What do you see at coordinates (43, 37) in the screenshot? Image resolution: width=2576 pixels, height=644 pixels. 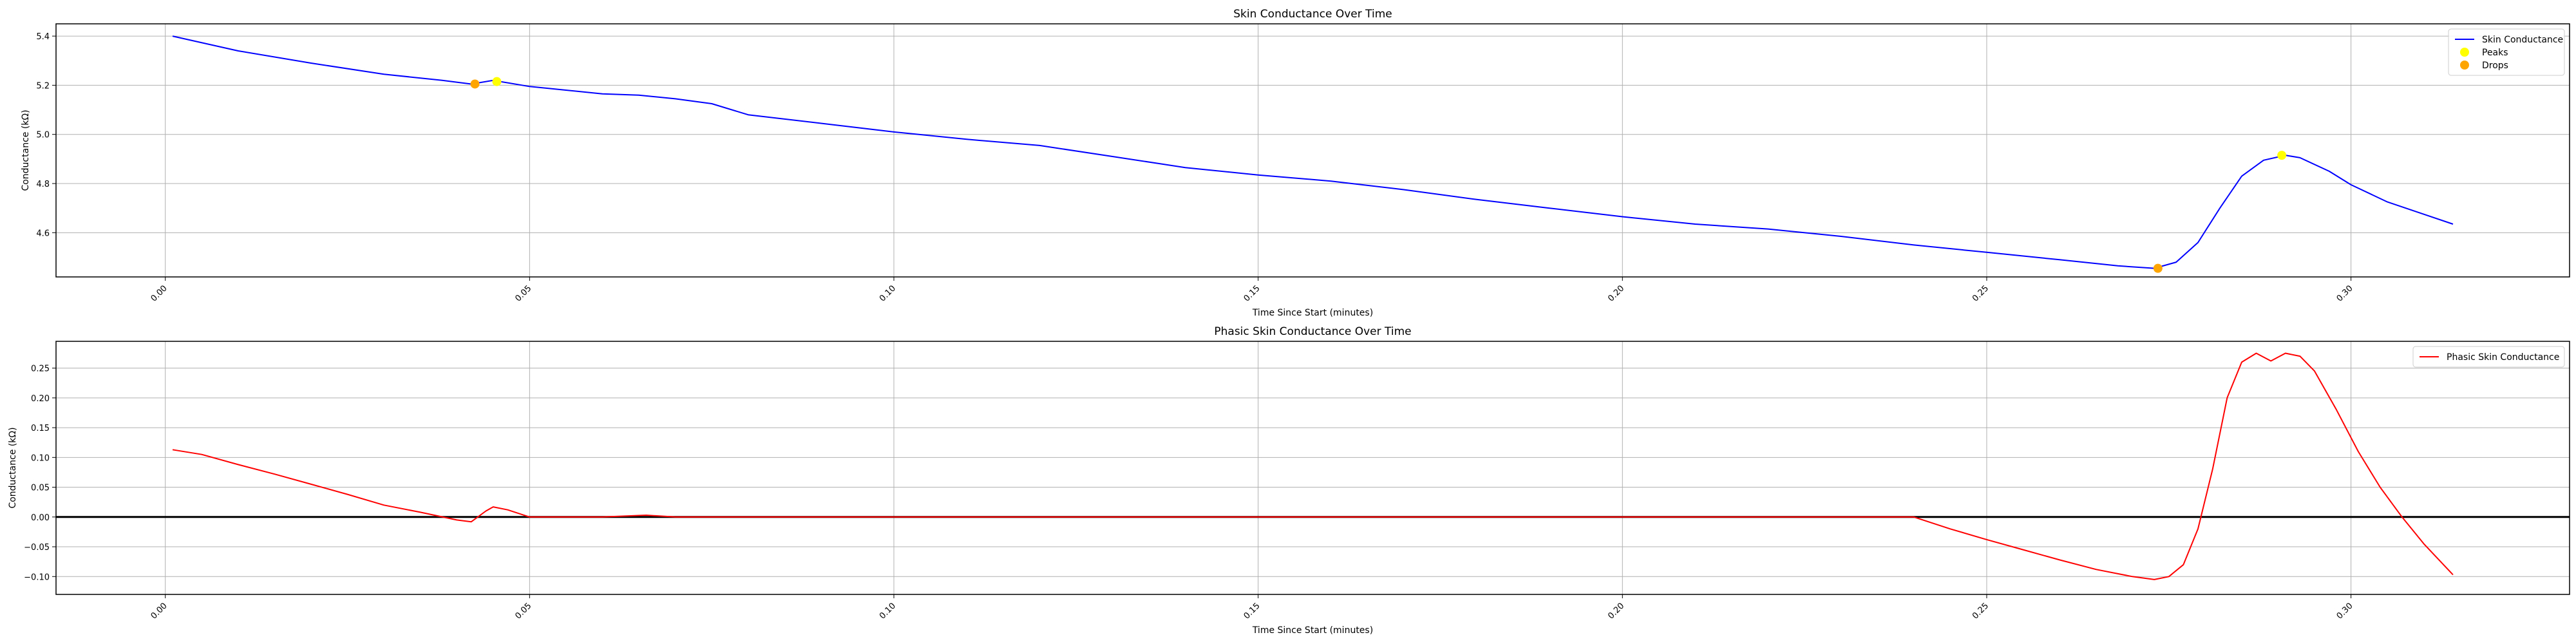 I see `sc-y-tick-label: 5.4` at bounding box center [43, 37].